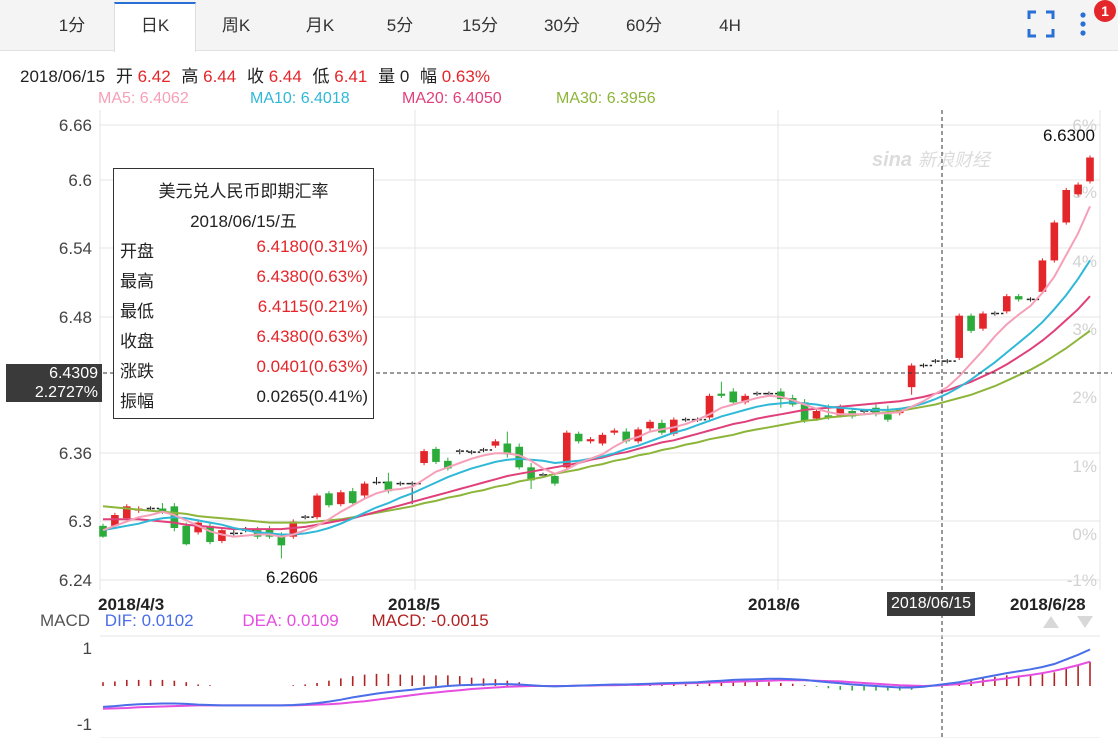  What do you see at coordinates (312, 246) in the screenshot?
I see `tooltip-value: 6.4180(0.31%)` at bounding box center [312, 246].